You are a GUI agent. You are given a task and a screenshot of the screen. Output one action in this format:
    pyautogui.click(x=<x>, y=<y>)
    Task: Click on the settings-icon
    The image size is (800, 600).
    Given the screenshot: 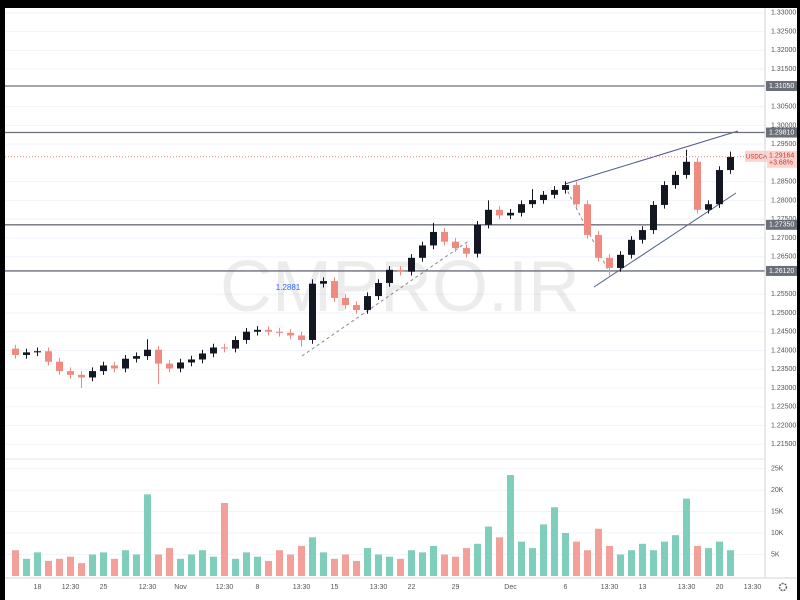 What is the action you would take?
    pyautogui.click(x=783, y=587)
    